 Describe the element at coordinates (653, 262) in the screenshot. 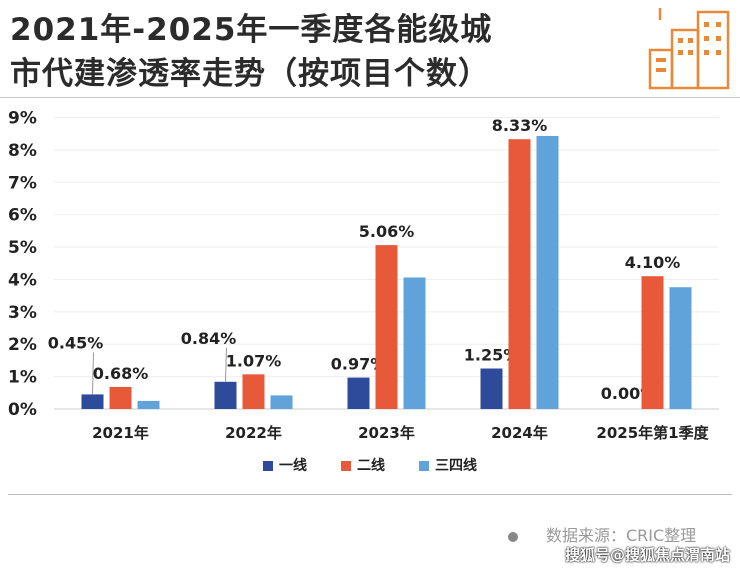

I see `data-label: 4.10%` at that location.